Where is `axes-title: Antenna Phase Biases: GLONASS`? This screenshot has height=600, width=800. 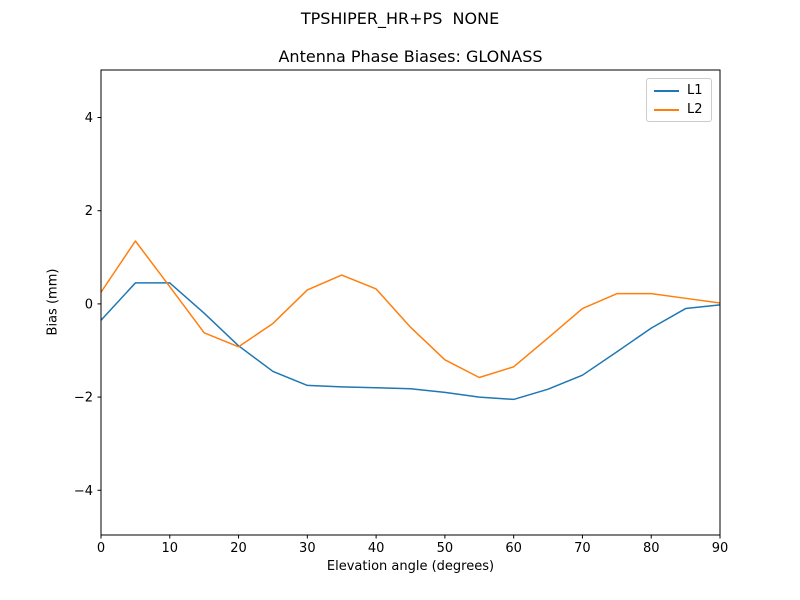
axes-title: Antenna Phase Biases: GLONASS is located at coordinates (410, 56).